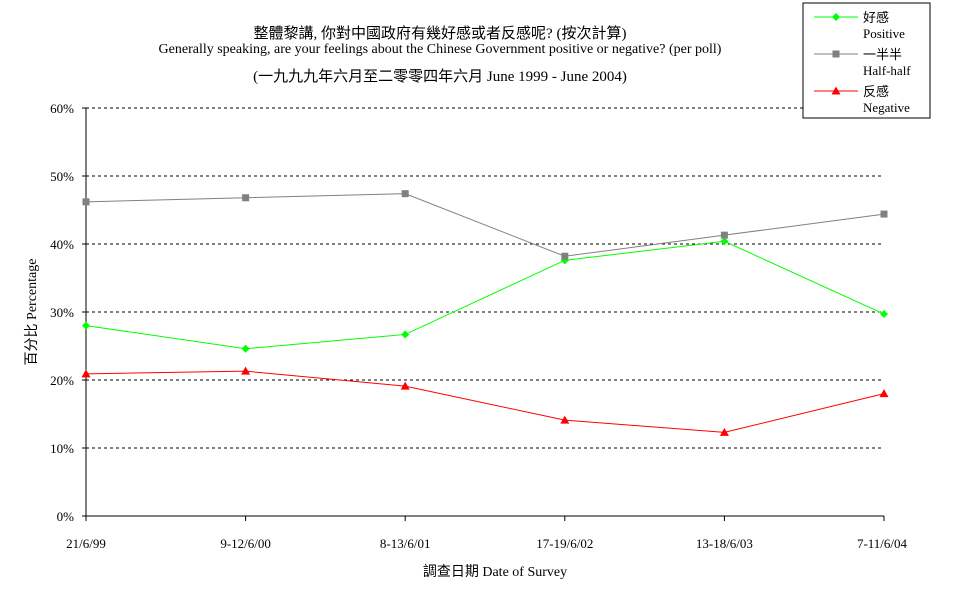  Describe the element at coordinates (440, 77) in the screenshot. I see `chart-date-range: (一九九九年六月至二零零四年六月 June 1999 - June 2004)` at that location.